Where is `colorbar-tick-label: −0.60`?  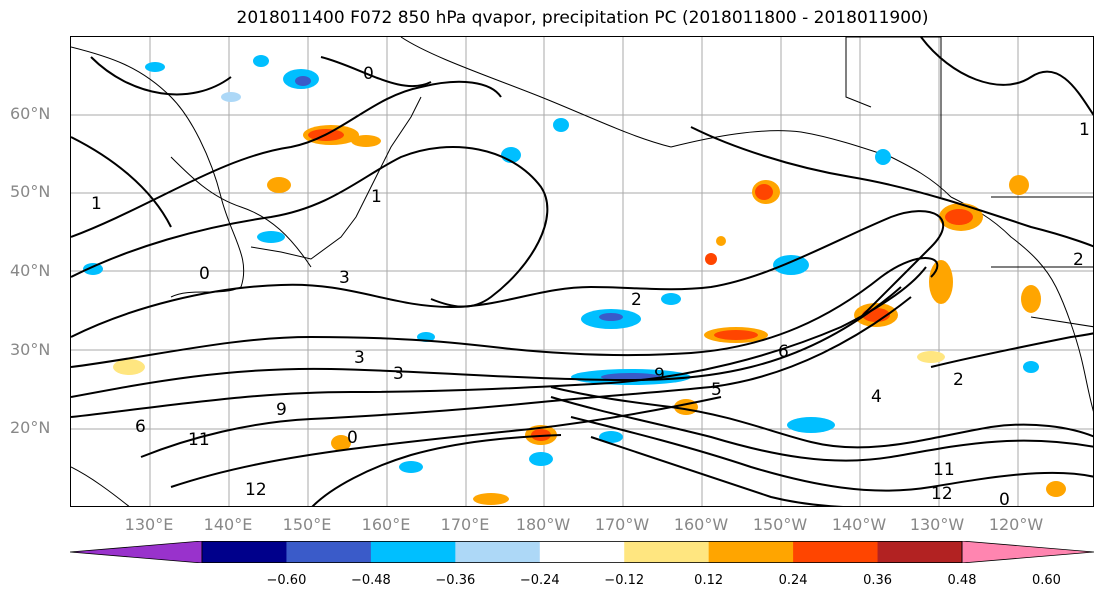 colorbar-tick-label: −0.60 is located at coordinates (286, 580).